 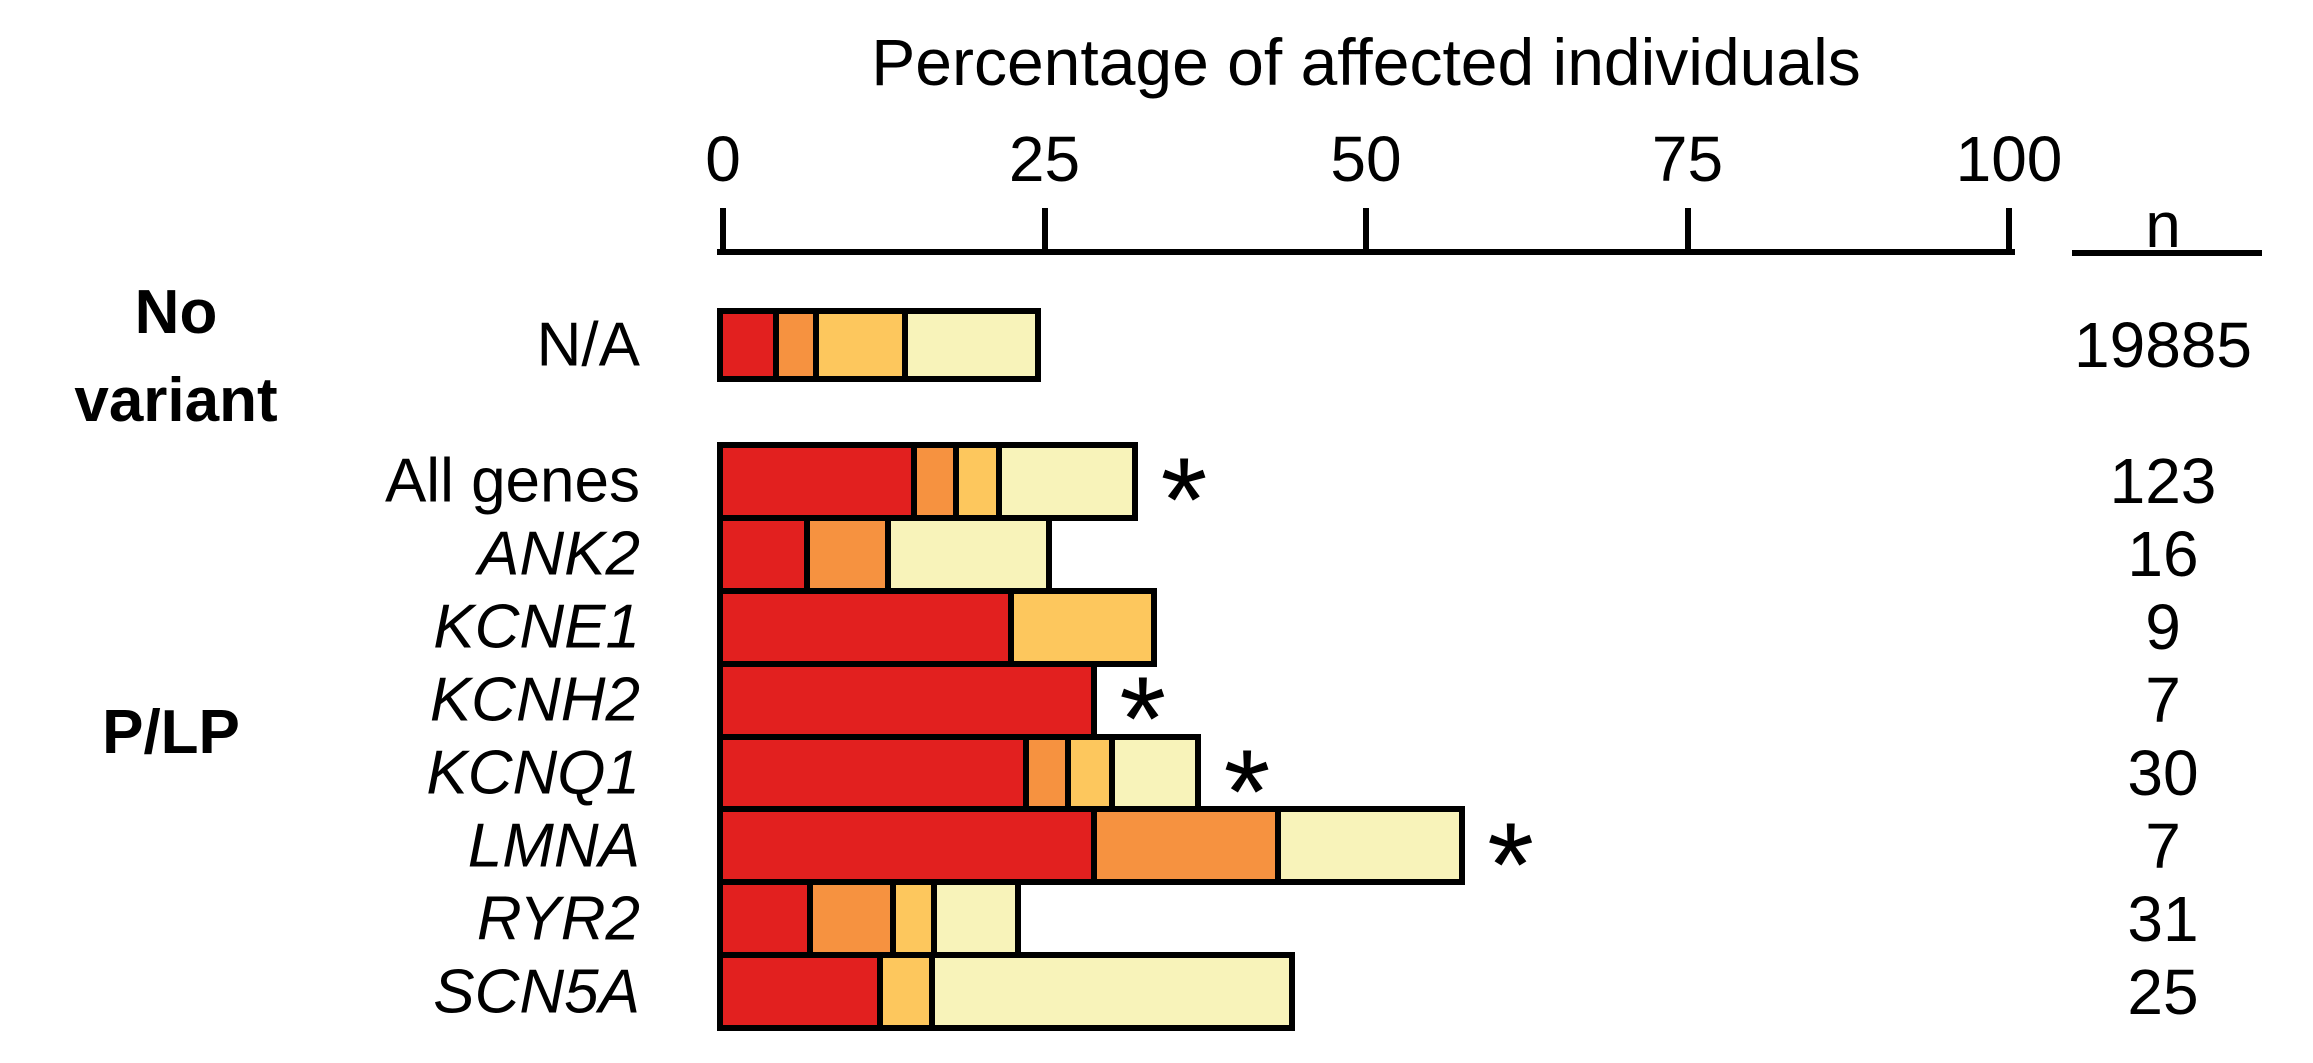 What do you see at coordinates (1044, 159) in the screenshot?
I see `x-axis-tick-label: 25` at bounding box center [1044, 159].